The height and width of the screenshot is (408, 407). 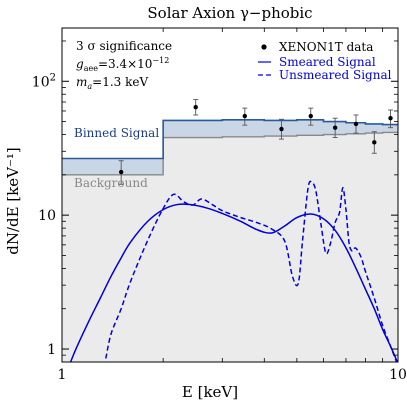 What do you see at coordinates (230, 139) in the screenshot?
I see `binned-signal-step-line` at bounding box center [230, 139].